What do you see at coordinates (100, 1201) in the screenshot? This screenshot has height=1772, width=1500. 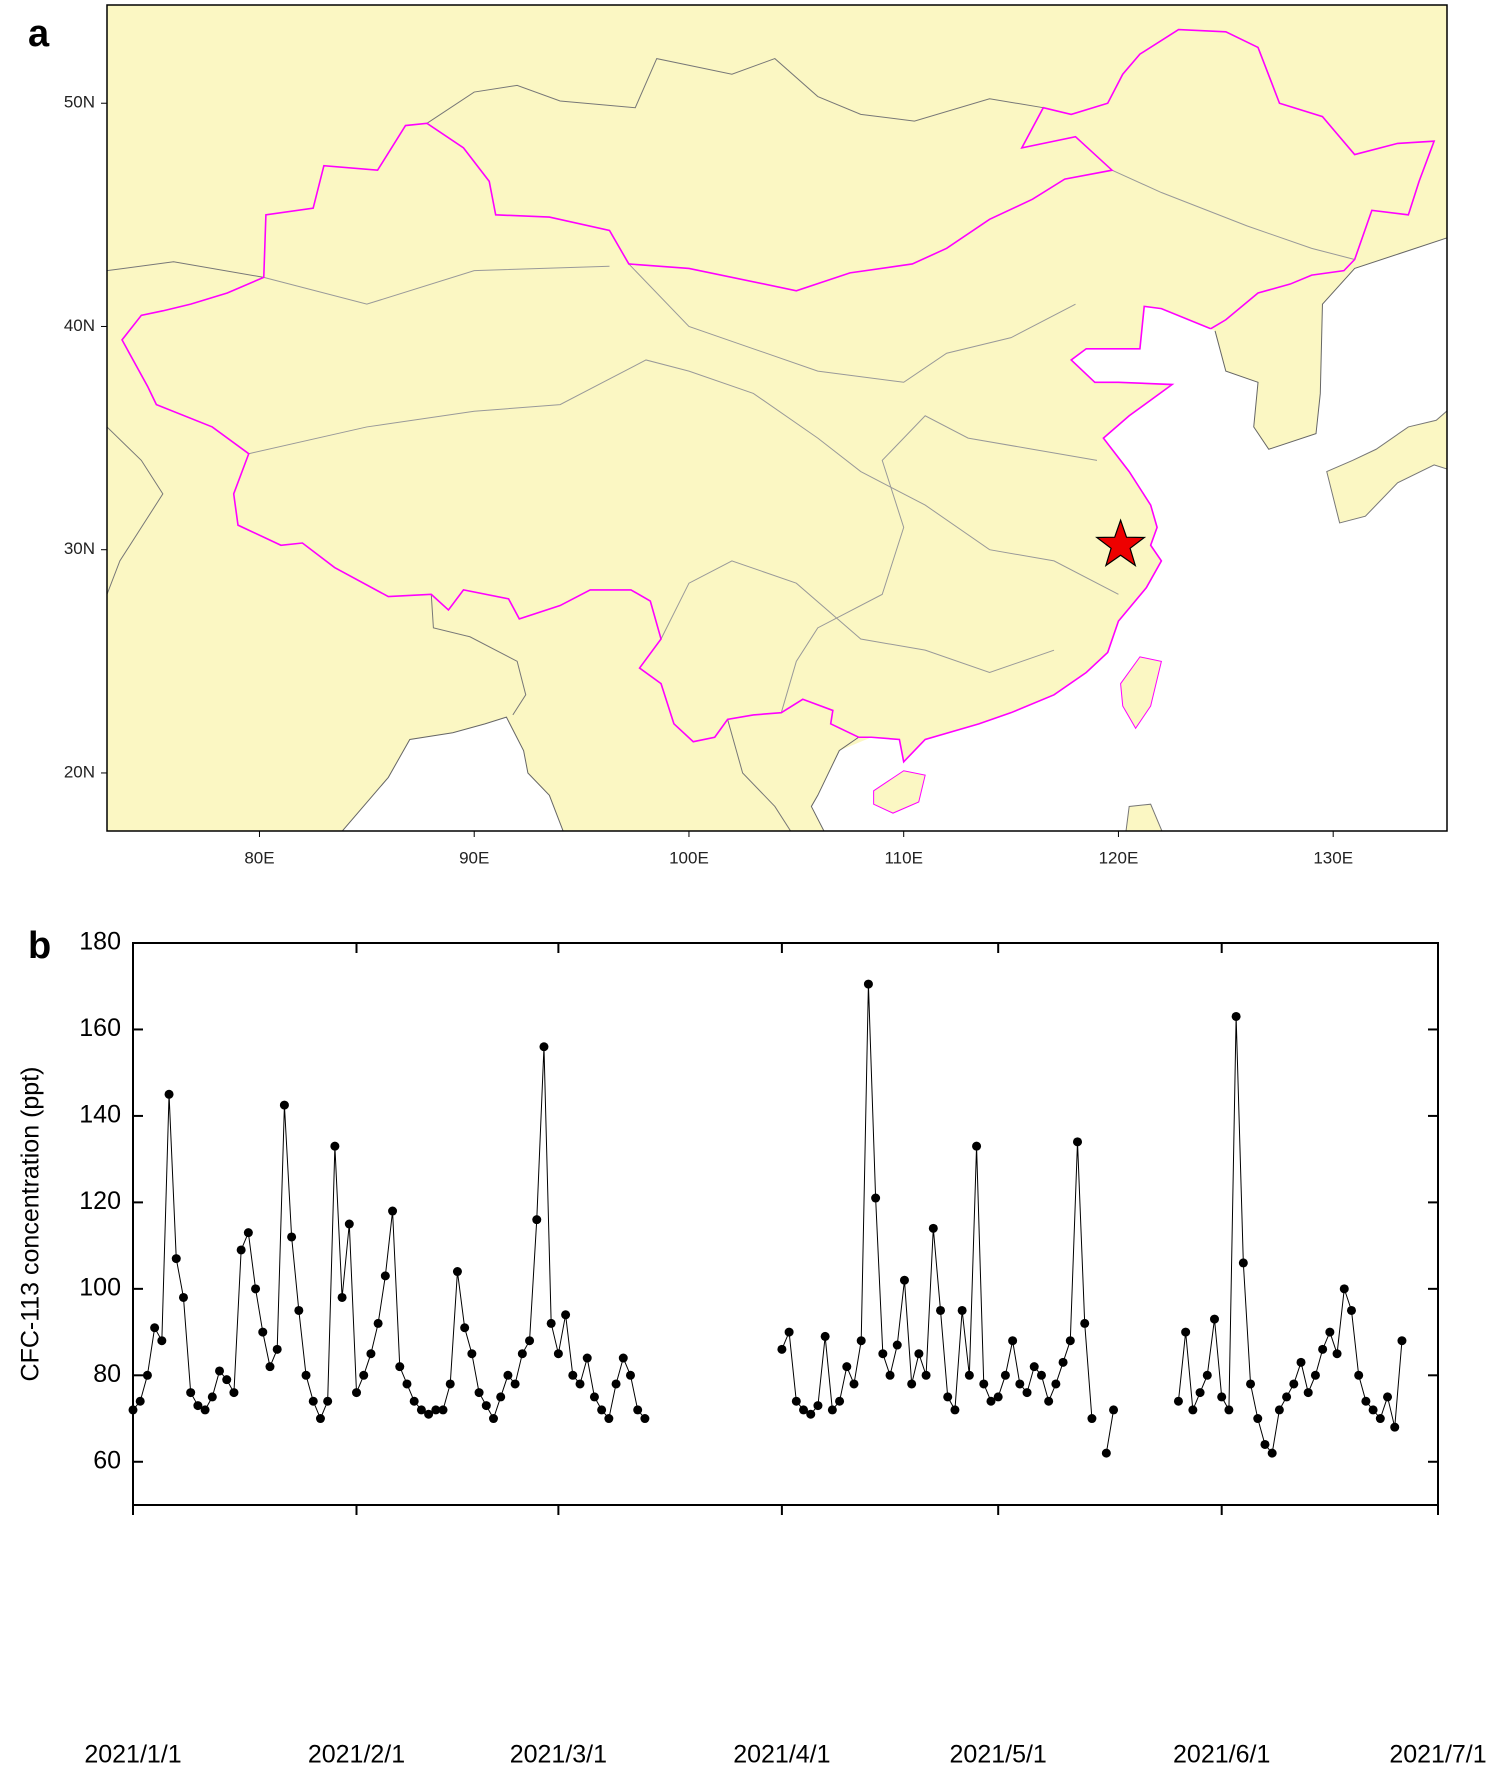 I see `y-tick-label: 120` at bounding box center [100, 1201].